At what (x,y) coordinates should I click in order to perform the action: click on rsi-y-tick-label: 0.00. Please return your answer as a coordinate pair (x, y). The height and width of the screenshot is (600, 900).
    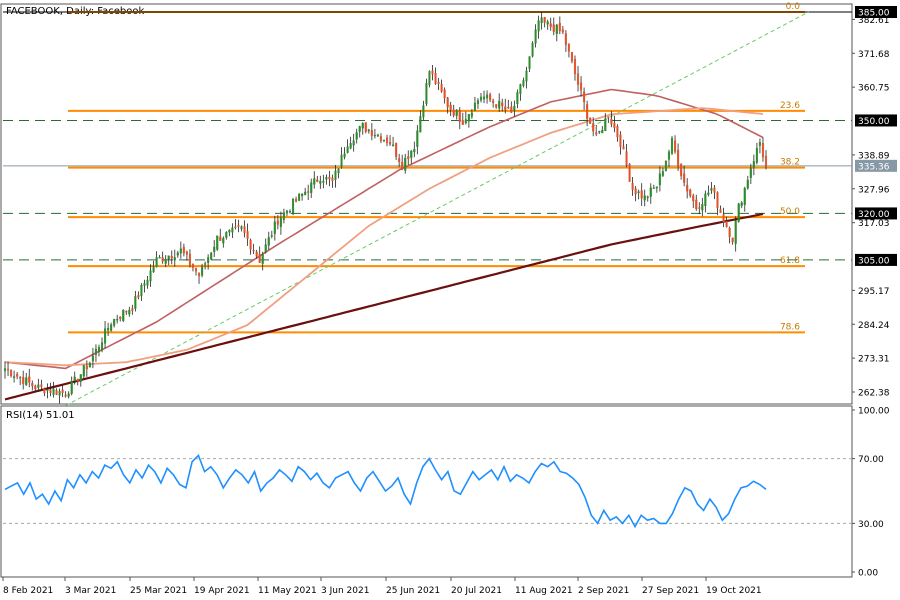
    Looking at the image, I should click on (868, 574).